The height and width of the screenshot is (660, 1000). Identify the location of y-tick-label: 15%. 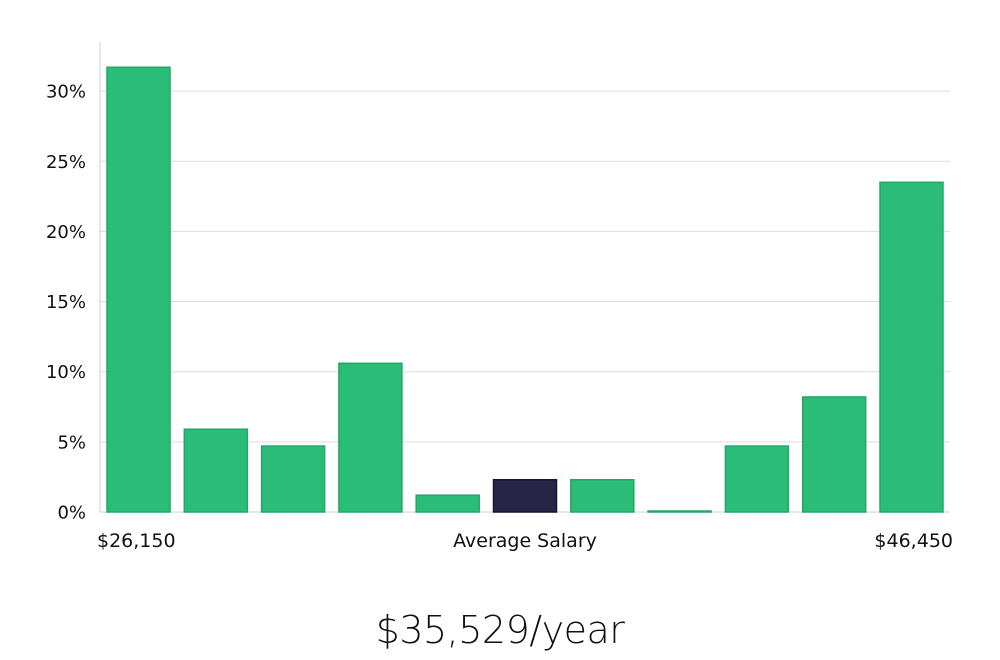
(66, 302).